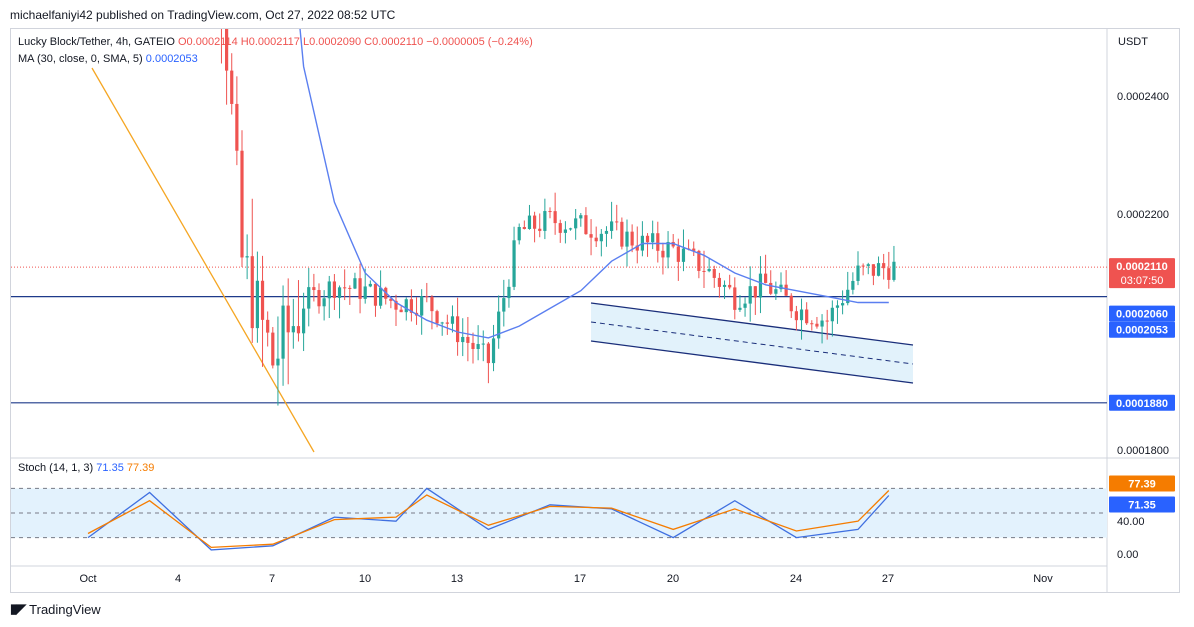 This screenshot has width=1194, height=627. Describe the element at coordinates (1142, 273) in the screenshot. I see `tag-last-price-bg` at that location.